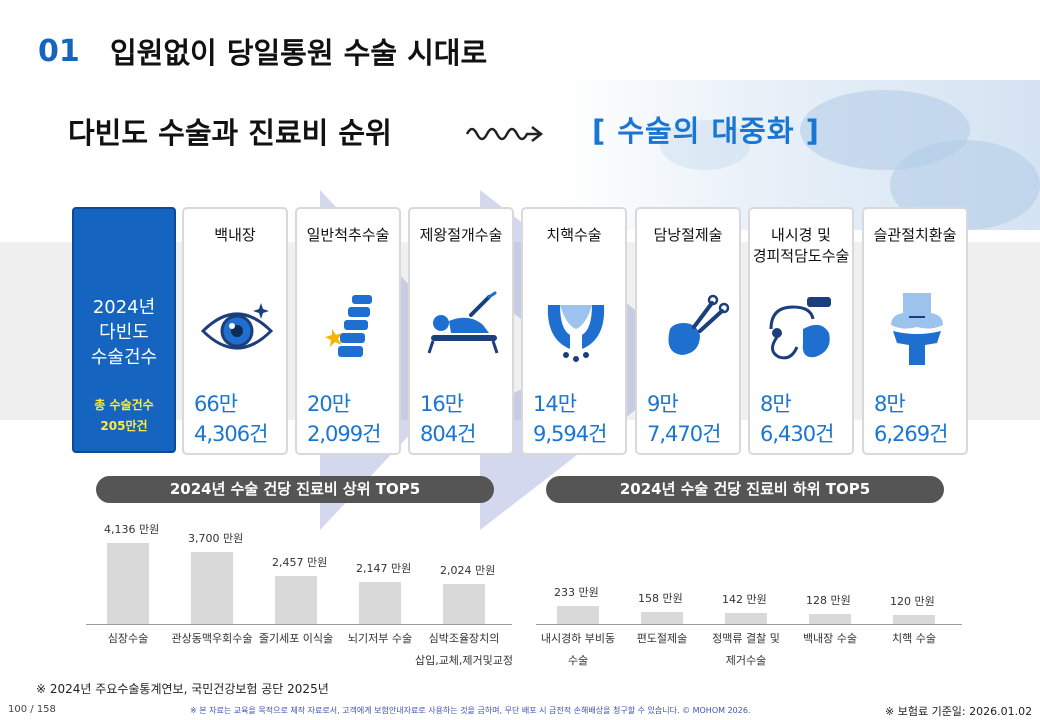 The image size is (1040, 720). What do you see at coordinates (684, 434) in the screenshot?
I see `surgery-count-line: 7,470건` at bounding box center [684, 434].